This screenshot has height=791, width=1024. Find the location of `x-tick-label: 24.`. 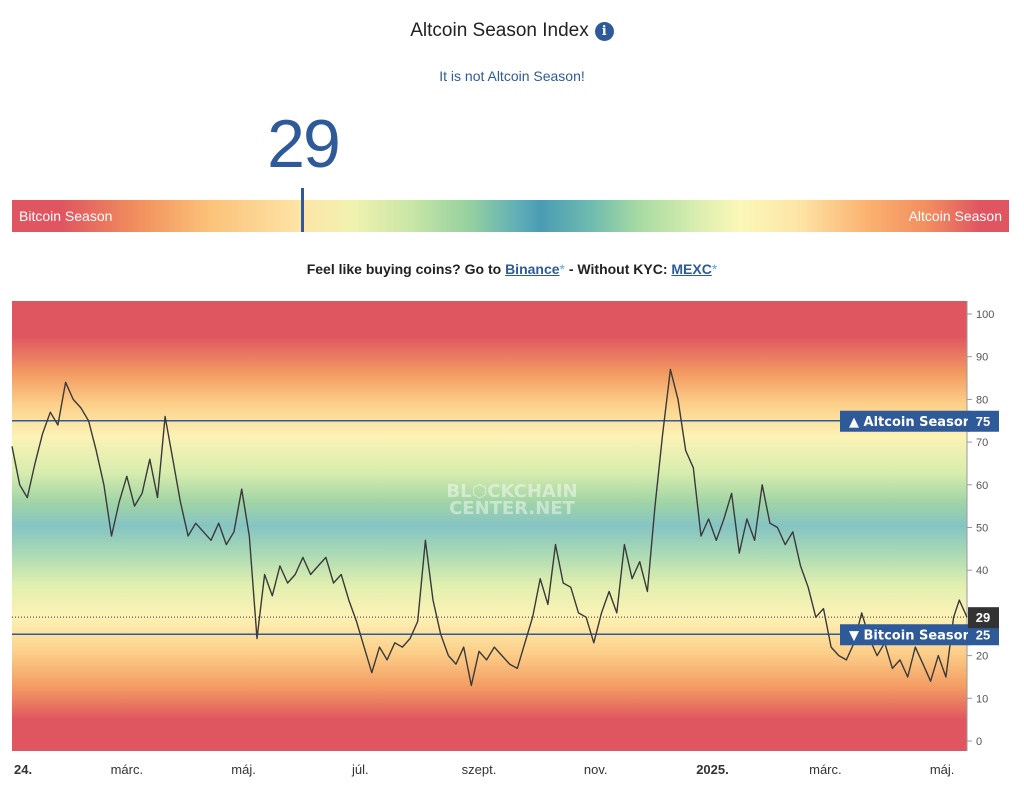

x-tick-label: 24. is located at coordinates (23, 769).